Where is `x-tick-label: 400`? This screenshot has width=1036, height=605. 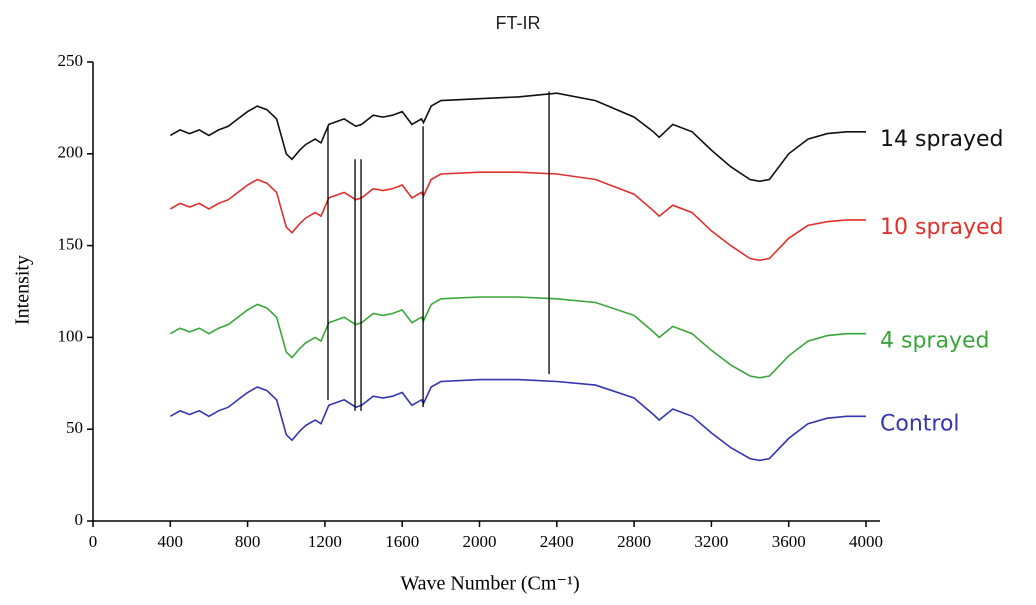
x-tick-label: 400 is located at coordinates (171, 541).